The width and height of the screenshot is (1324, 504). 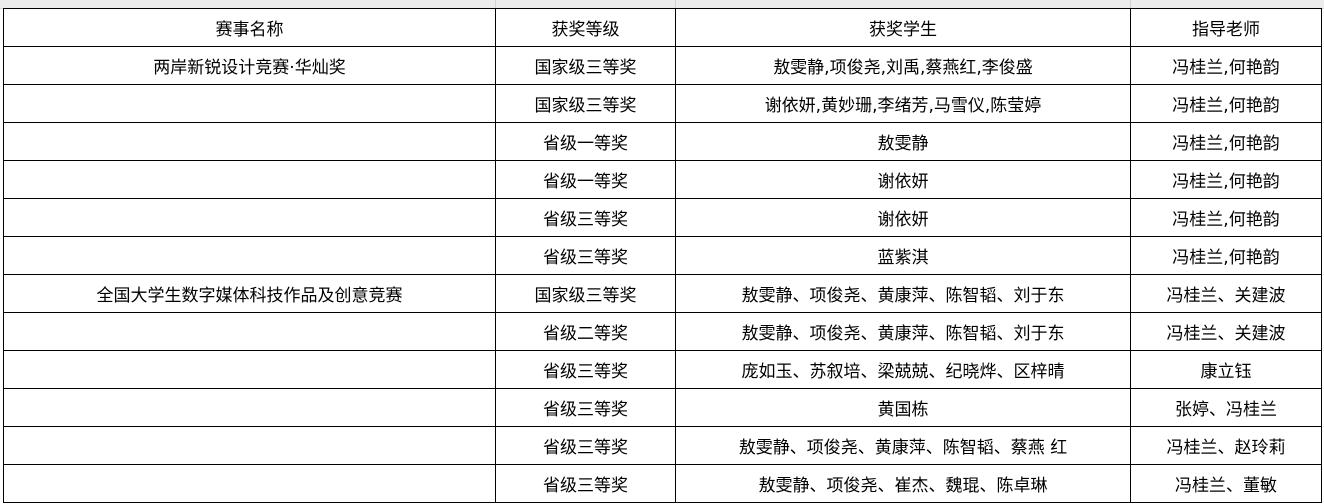 I want to click on cell-students: 庞如玉、苏叙培、梁兢兢、纪晓烨、区梓晴, so click(x=903, y=369).